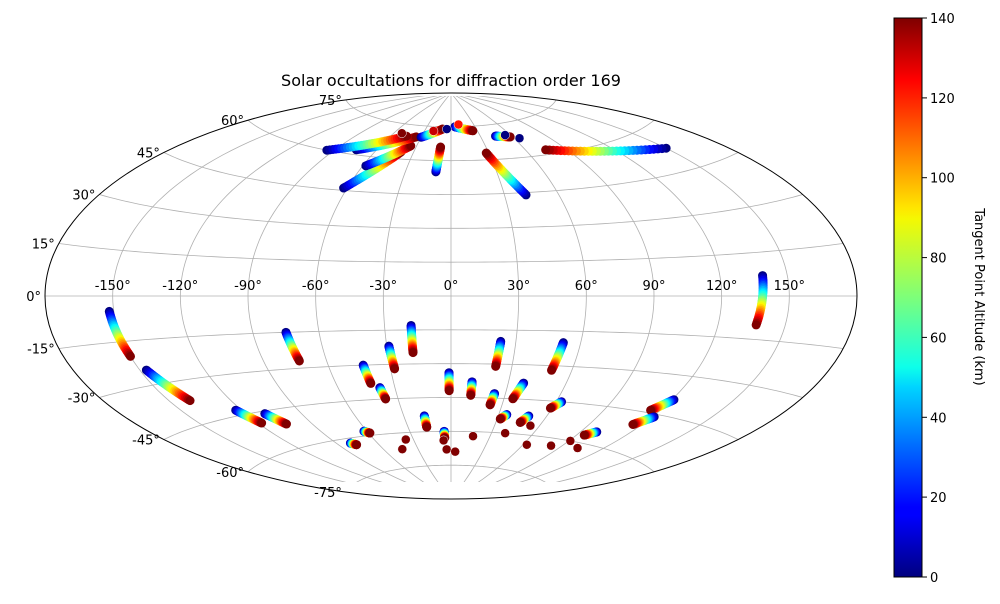 The image size is (1000, 604). Describe the element at coordinates (934, 578) in the screenshot. I see `colorbar-tick-label: 0` at that location.